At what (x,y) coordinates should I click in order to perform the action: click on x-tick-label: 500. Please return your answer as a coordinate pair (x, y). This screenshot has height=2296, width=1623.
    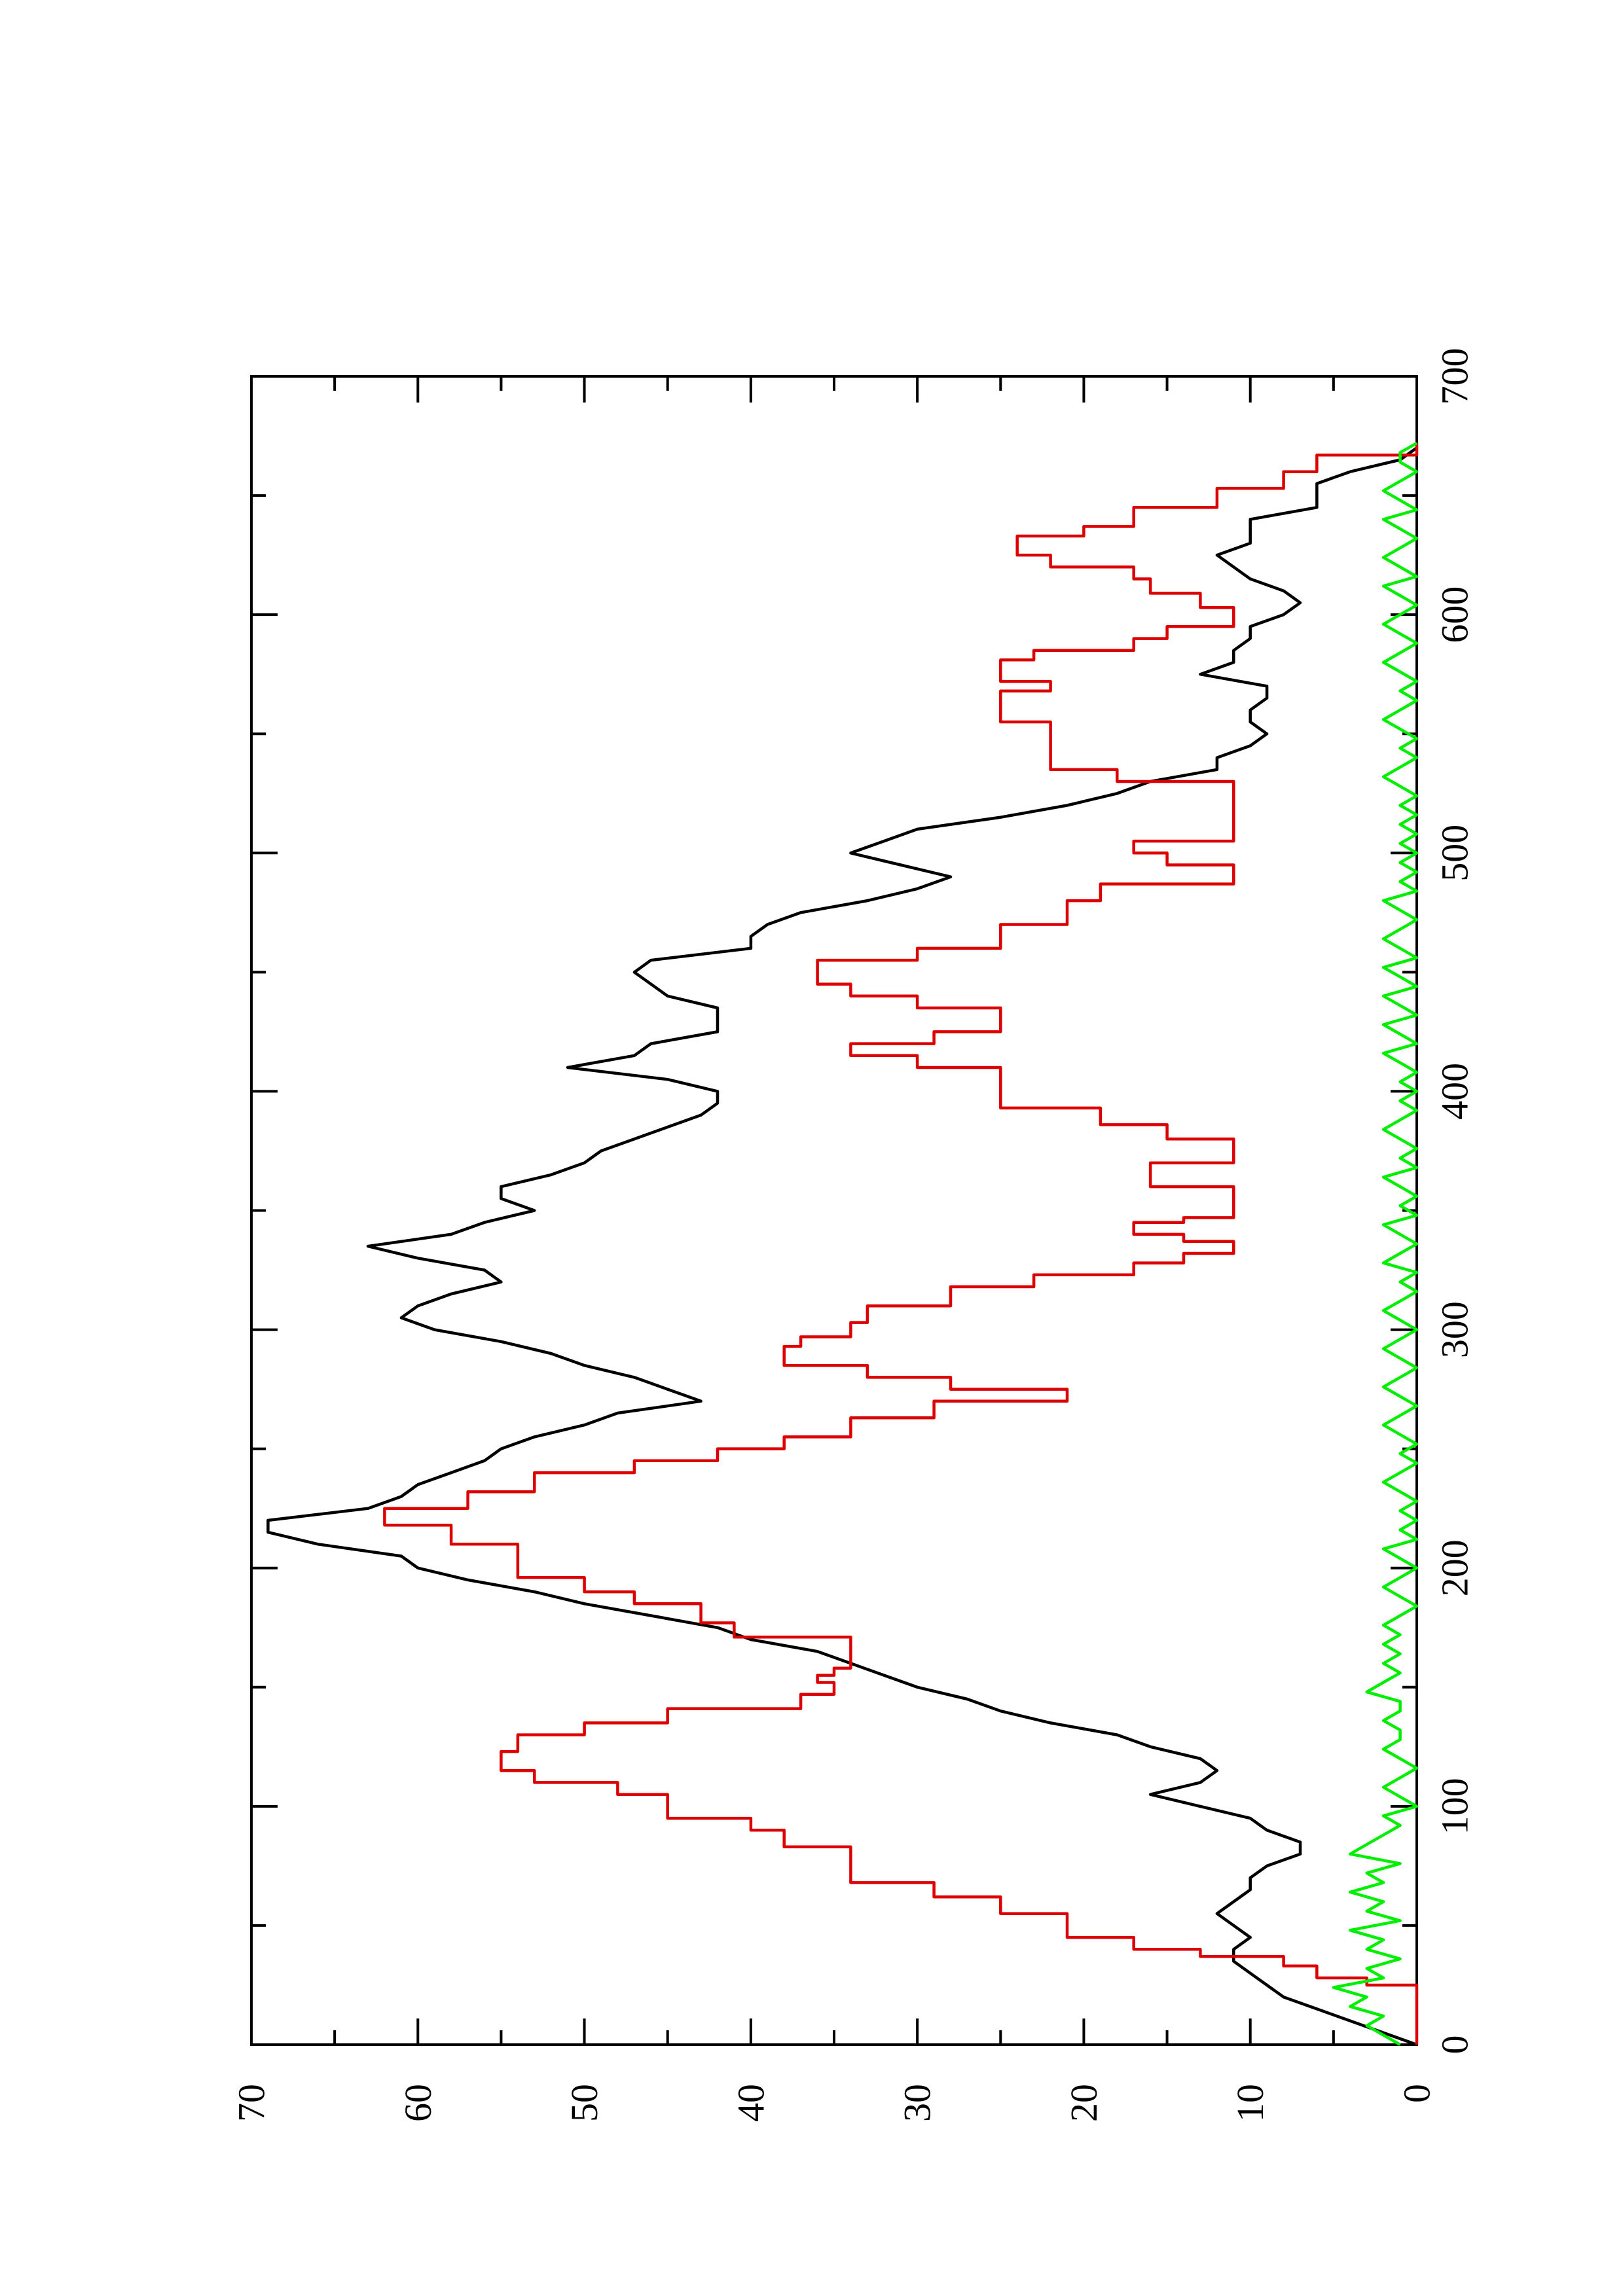
    Looking at the image, I should click on (1455, 853).